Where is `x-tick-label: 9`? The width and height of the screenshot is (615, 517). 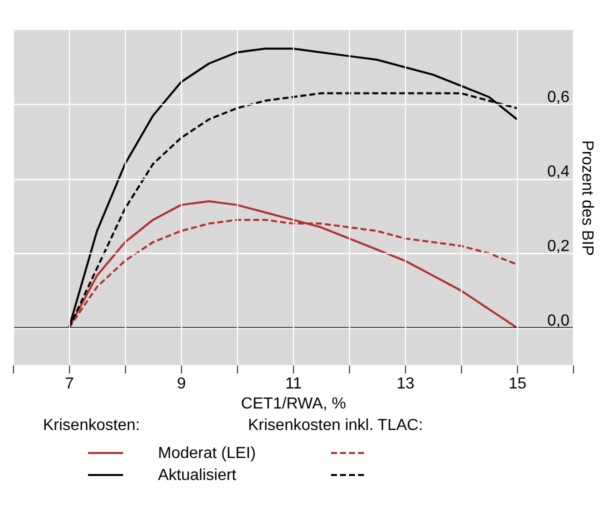
x-tick-label: 9 is located at coordinates (181, 384).